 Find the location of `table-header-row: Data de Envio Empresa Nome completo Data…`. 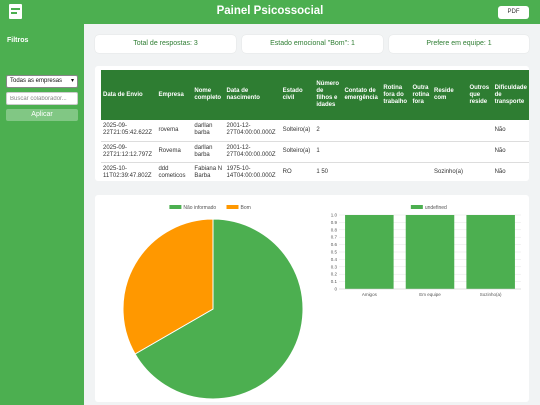

table-header-row: Data de Envio Empresa Nome completo Data… is located at coordinates (315, 95).